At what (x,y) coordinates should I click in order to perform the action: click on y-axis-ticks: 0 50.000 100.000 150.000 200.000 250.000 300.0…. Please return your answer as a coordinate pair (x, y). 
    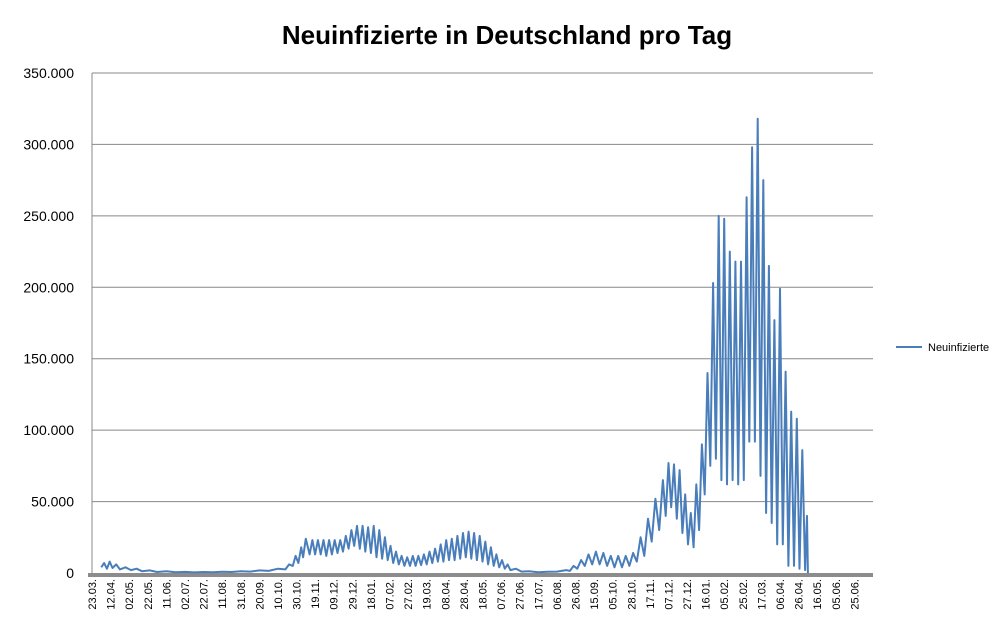
    Looking at the image, I should click on (48, 323).